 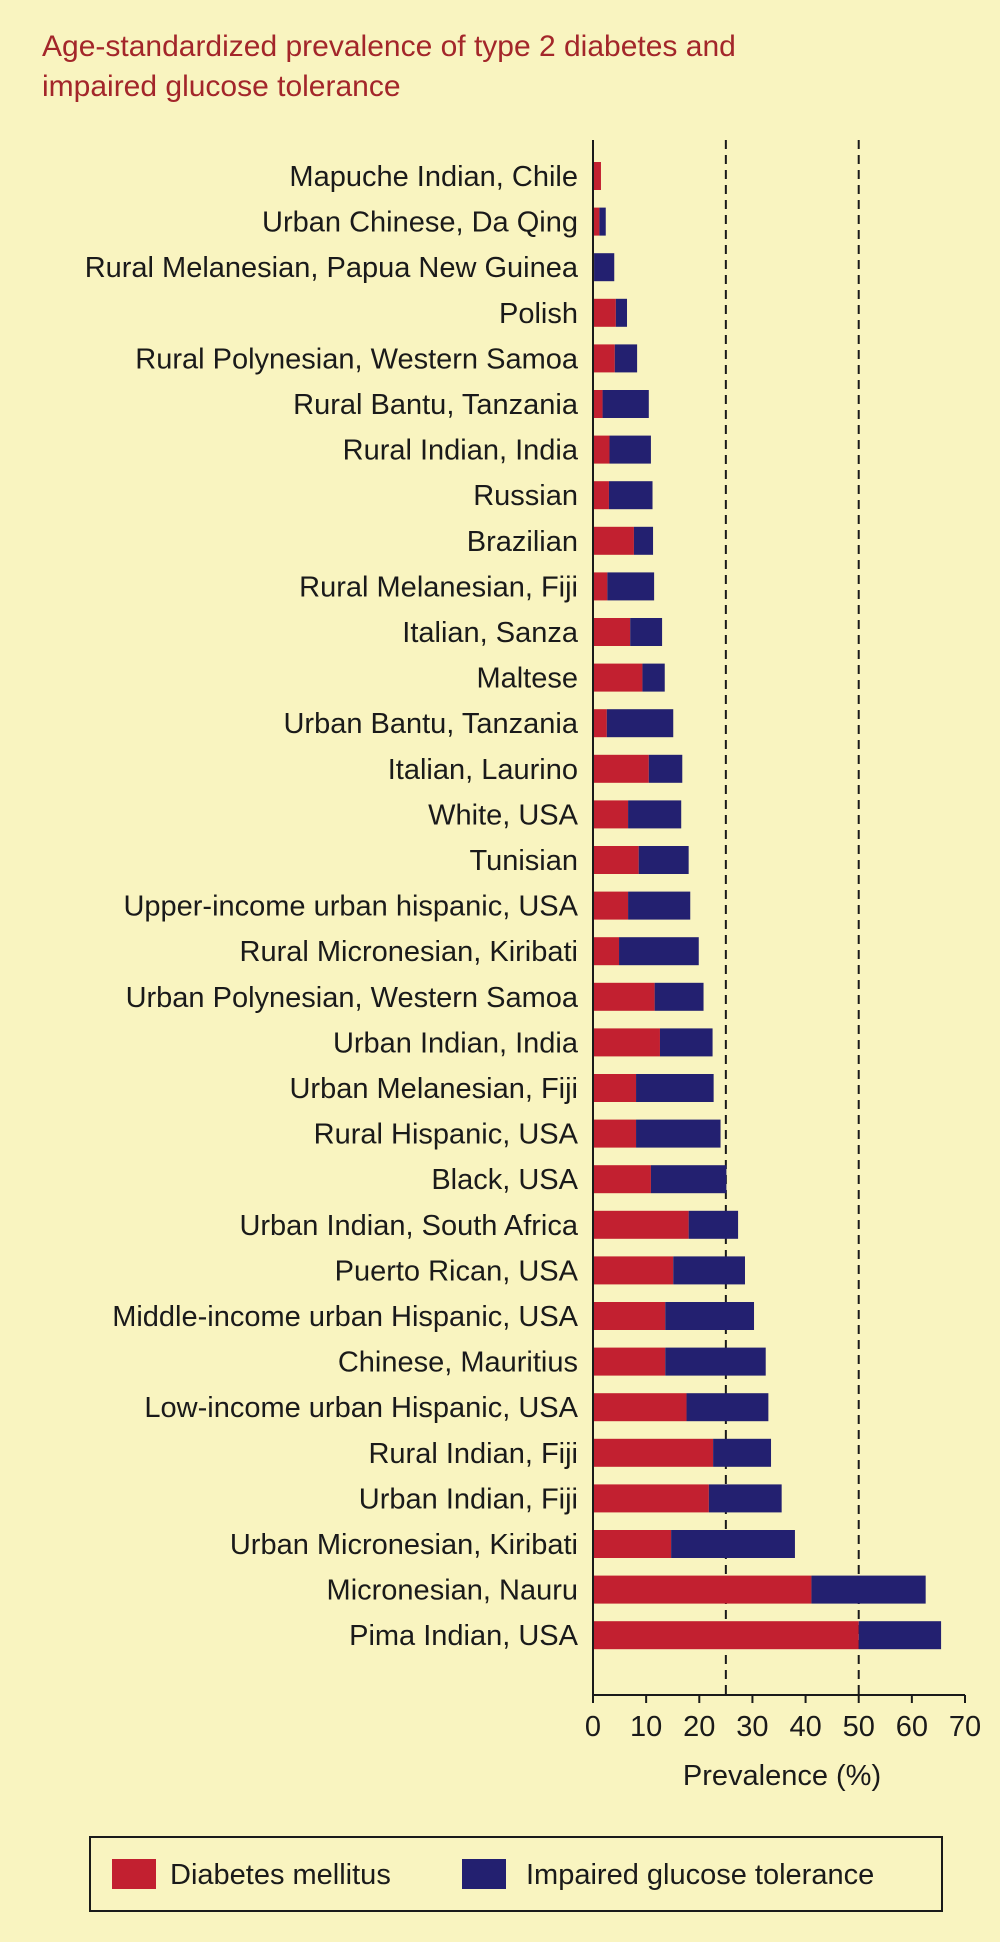 What do you see at coordinates (484, 1874) in the screenshot?
I see `legend-swatch-igt` at bounding box center [484, 1874].